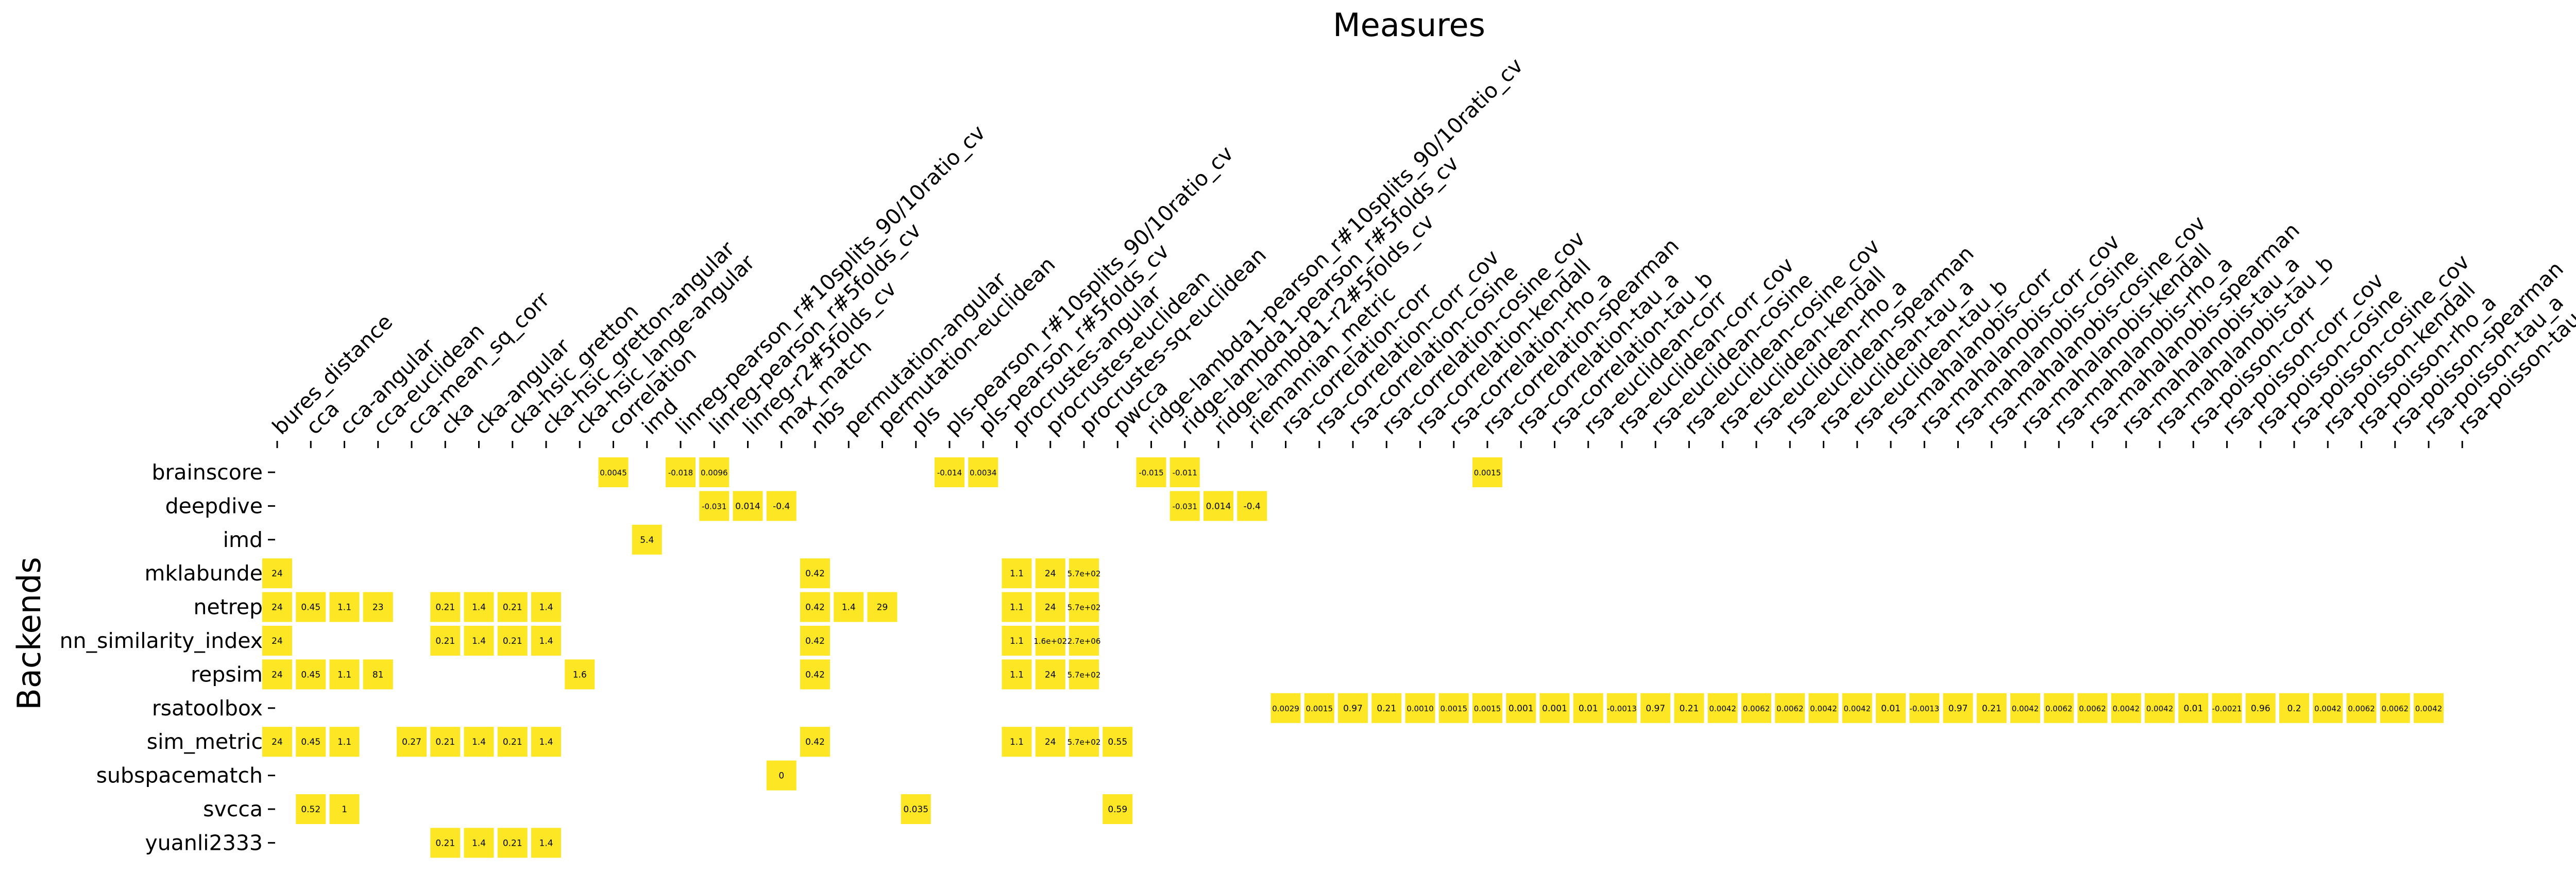 This screenshot has height=873, width=2576. Describe the element at coordinates (580, 675) in the screenshot. I see `cell-value-label: 1.6` at that location.